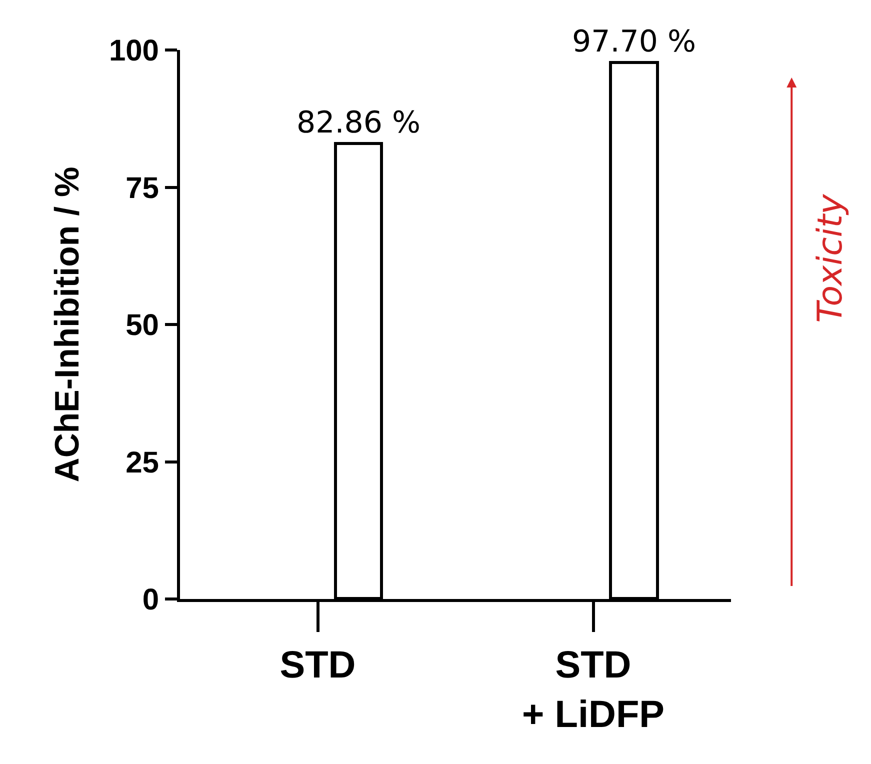 The image size is (871, 764). Describe the element at coordinates (142, 463) in the screenshot. I see `y-tick-label: 25` at that location.